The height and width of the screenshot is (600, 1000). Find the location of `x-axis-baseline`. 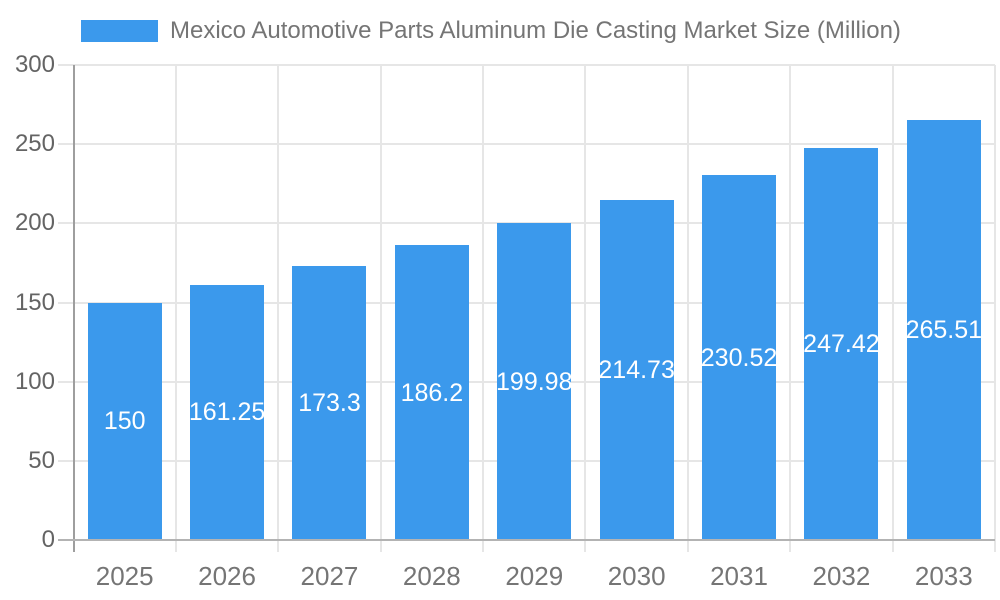

x-axis-baseline is located at coordinates (526, 540).